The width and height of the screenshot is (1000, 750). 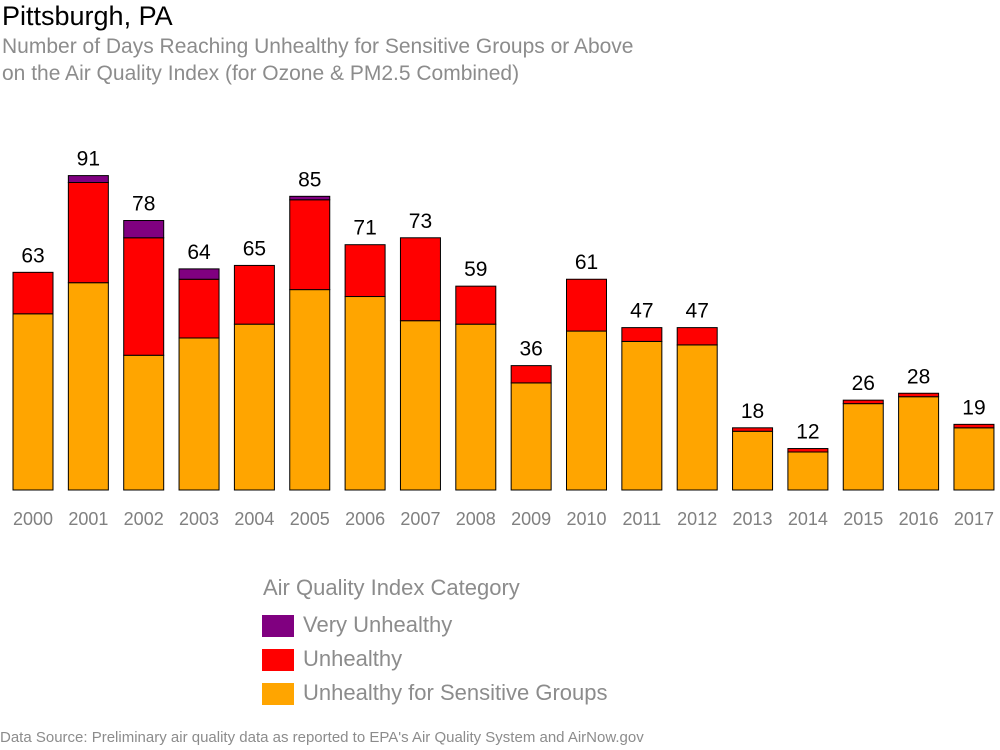 I want to click on x-tick-label-2003: 2003, so click(x=199, y=519).